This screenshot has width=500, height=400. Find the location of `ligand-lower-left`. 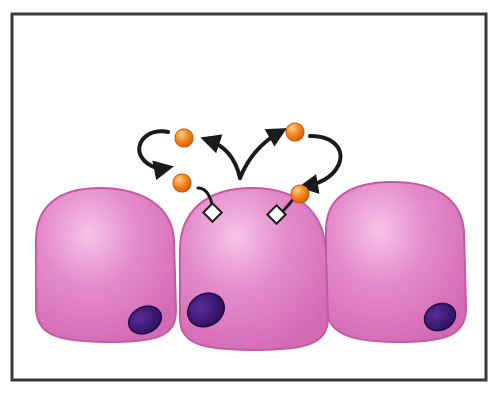

ligand-lower-left is located at coordinates (182, 183).